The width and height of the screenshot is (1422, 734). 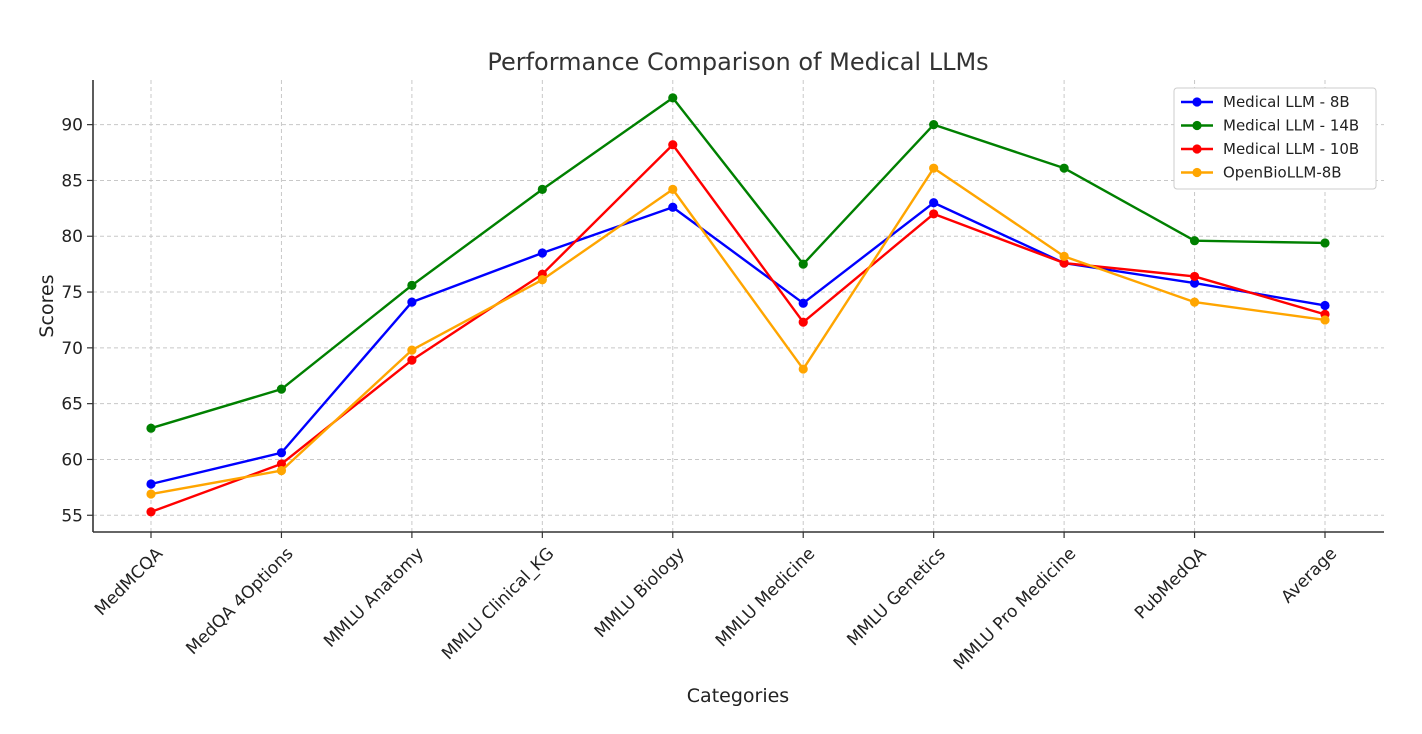 I want to click on y-axis-ticks: 55 60 65 70 75 80 85 90, so click(x=77, y=321).